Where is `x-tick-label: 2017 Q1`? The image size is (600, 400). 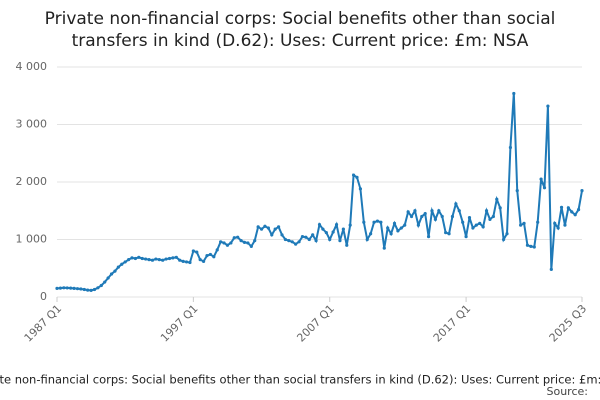
x-tick-label: 2017 Q1 is located at coordinates (452, 323).